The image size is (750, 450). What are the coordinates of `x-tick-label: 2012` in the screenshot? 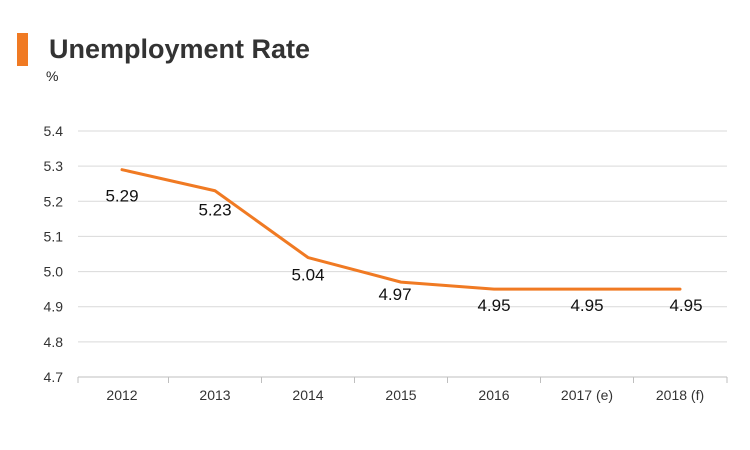 It's located at (121, 395).